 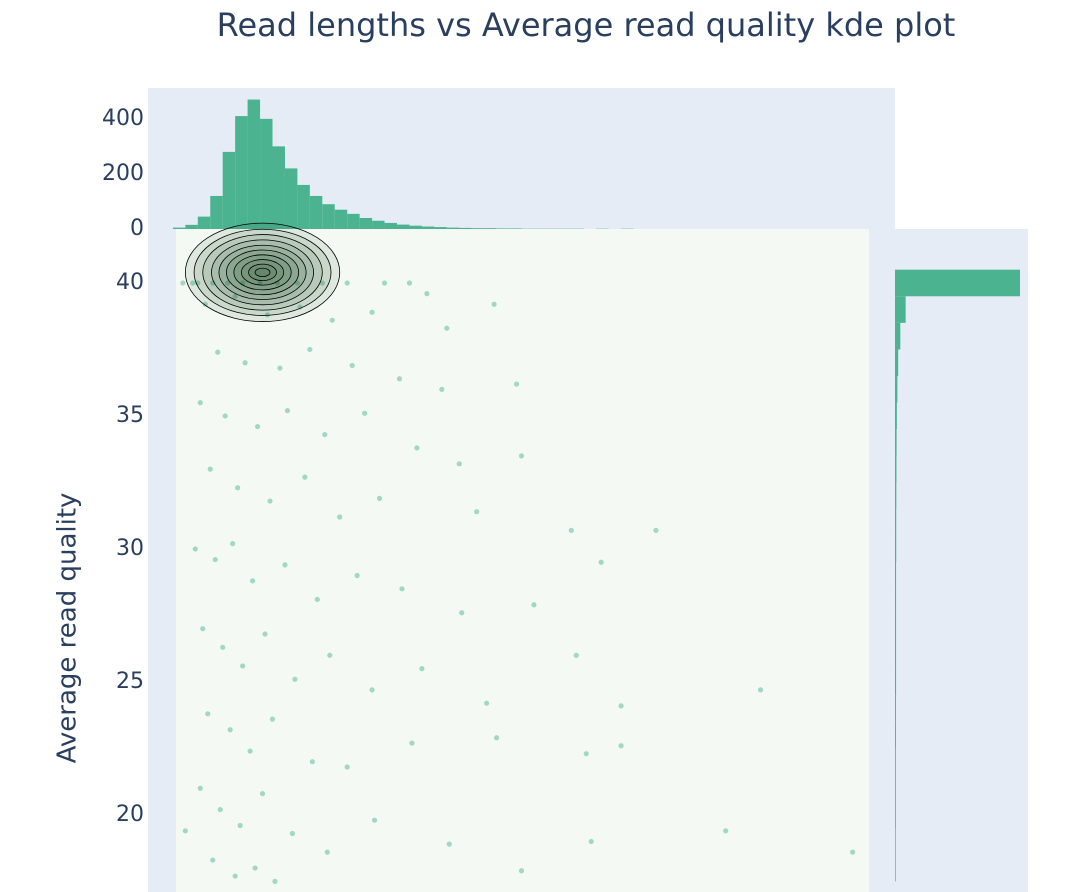 I want to click on y-tick-label: 400, so click(x=123, y=118).